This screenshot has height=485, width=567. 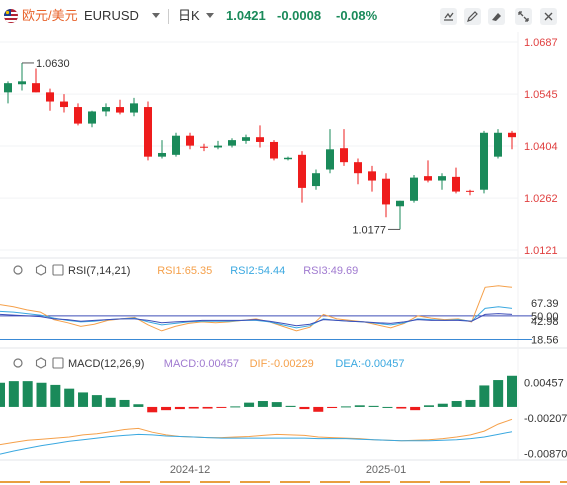 What do you see at coordinates (189, 15) in the screenshot?
I see `timeframe-label: 日K` at bounding box center [189, 15].